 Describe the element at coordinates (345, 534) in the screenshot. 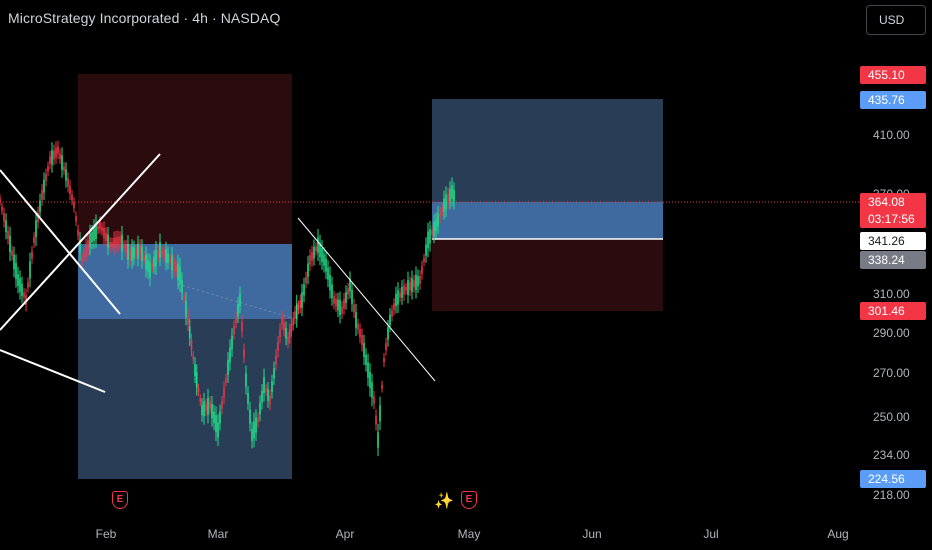

I see `time-tick: Apr` at that location.